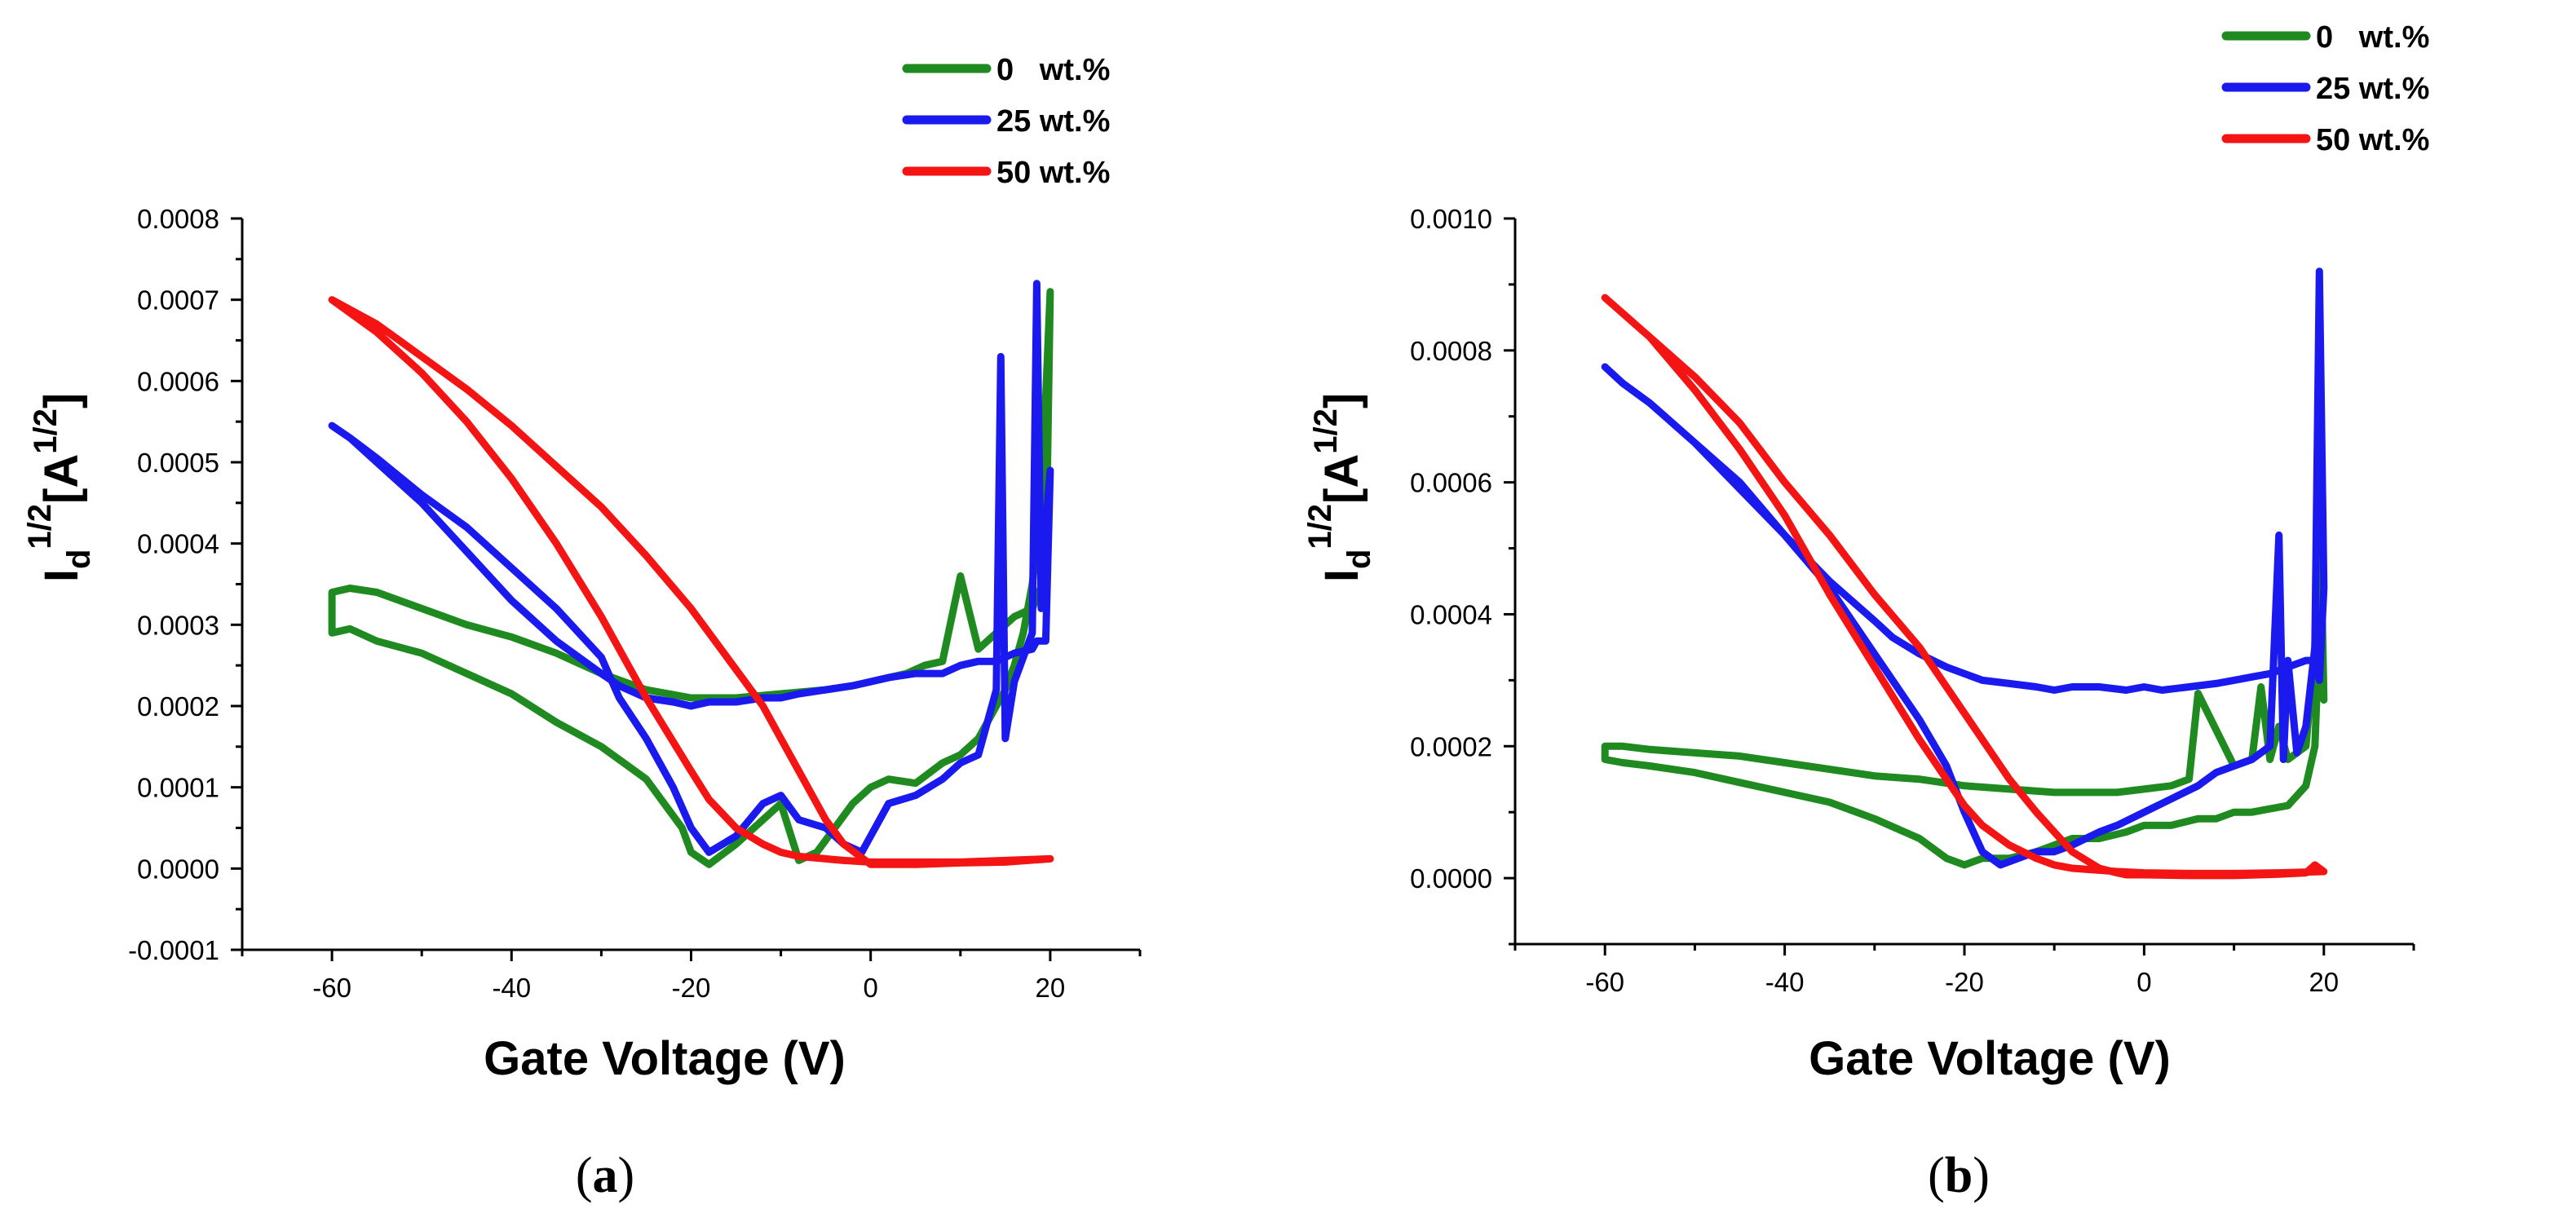 This screenshot has height=1227, width=2576. I want to click on y-tick-label: 0.0010, so click(1451, 219).